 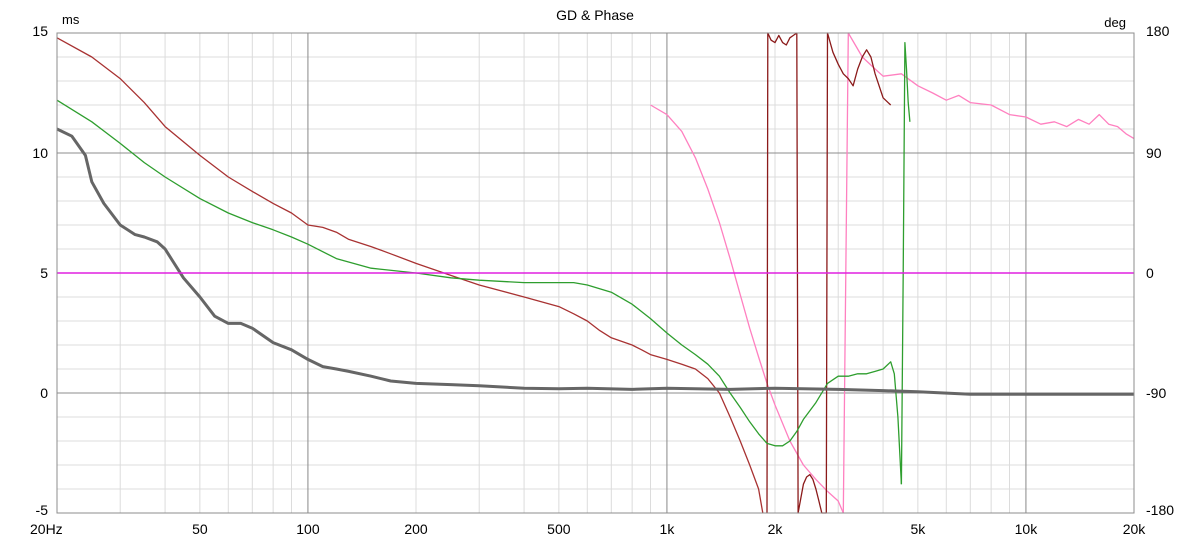 What do you see at coordinates (588, 529) in the screenshot?
I see `x-axis-ticks: 20Hz 50 100 200 500 1k 2k 5k 10k 20k` at bounding box center [588, 529].